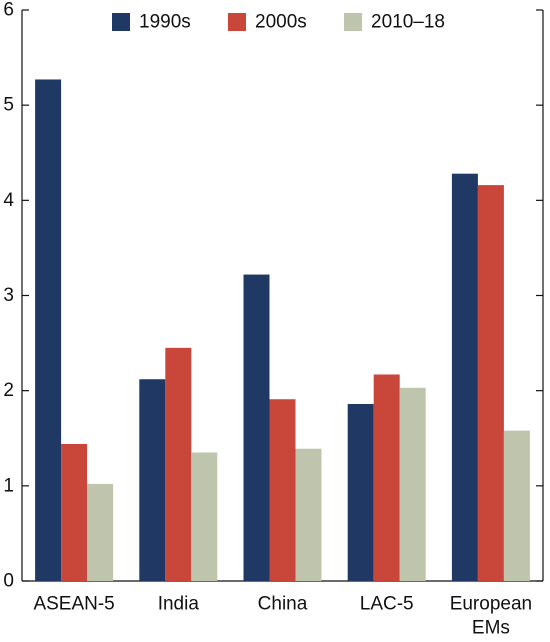 This screenshot has height=642, width=550. What do you see at coordinates (516, 505) in the screenshot?
I see `bar-2010–18-european-ems` at bounding box center [516, 505].